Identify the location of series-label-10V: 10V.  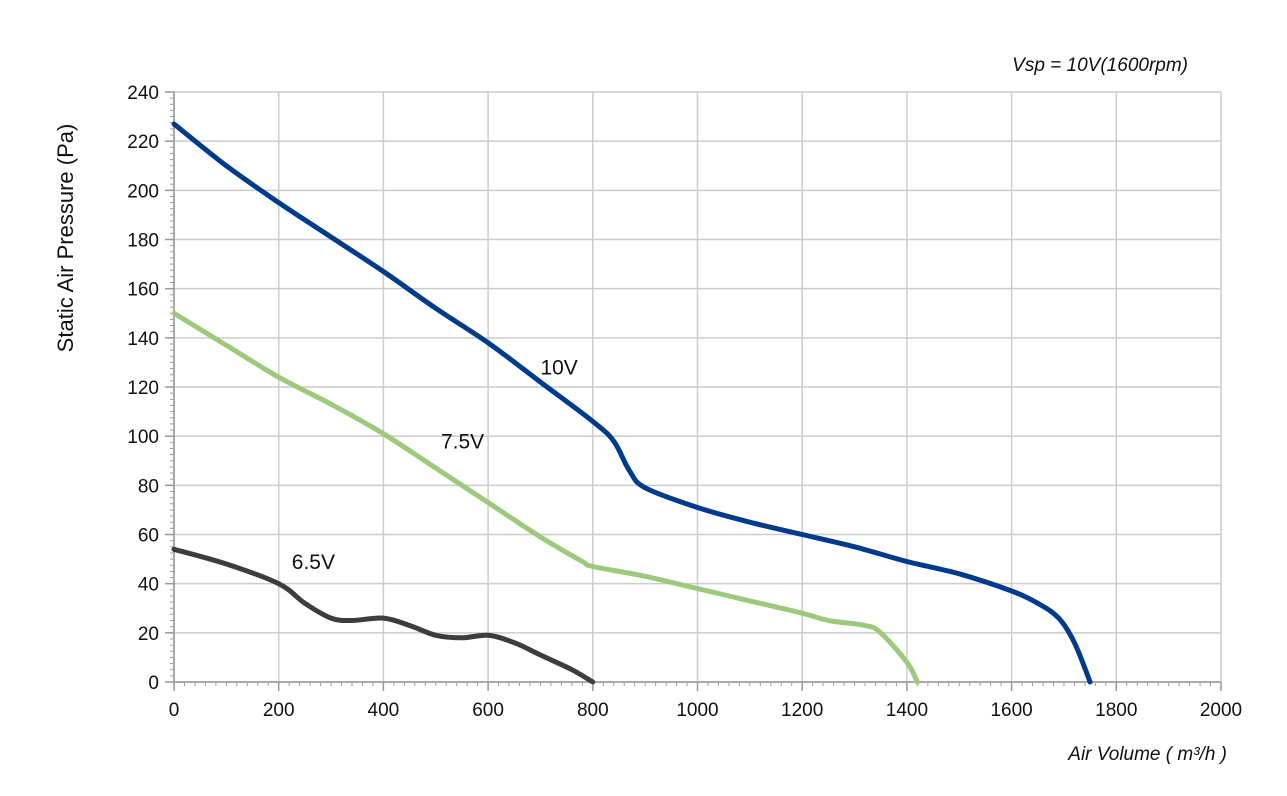
(558, 368).